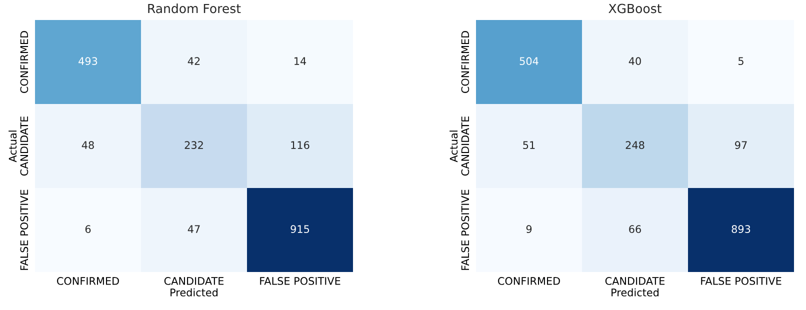  Describe the element at coordinates (635, 9) in the screenshot. I see `chart-title: XGBoost` at that location.